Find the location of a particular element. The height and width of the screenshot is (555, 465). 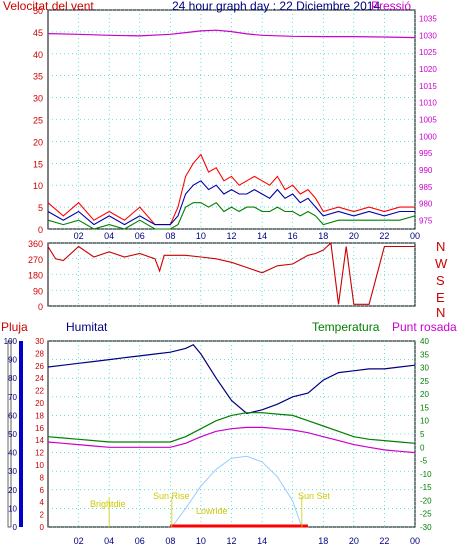

rain-y-tick-0: 0 is located at coordinates (42, 527).